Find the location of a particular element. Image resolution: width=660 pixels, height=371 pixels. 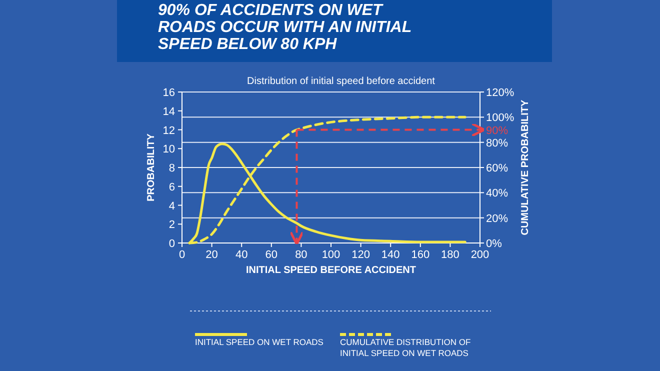

x-tick-label: 0 is located at coordinates (182, 255).